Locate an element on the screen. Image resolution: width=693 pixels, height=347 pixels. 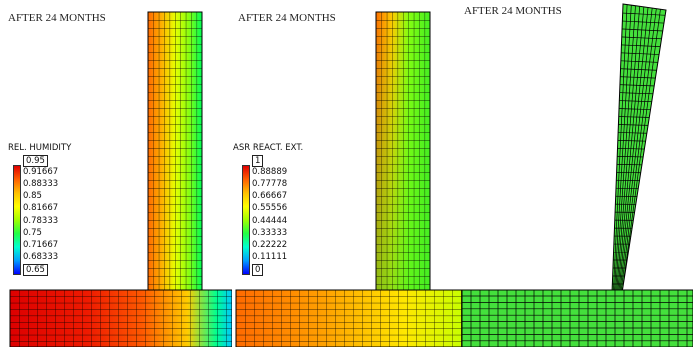
legend-tick-label: 0.75 is located at coordinates (32, 232).